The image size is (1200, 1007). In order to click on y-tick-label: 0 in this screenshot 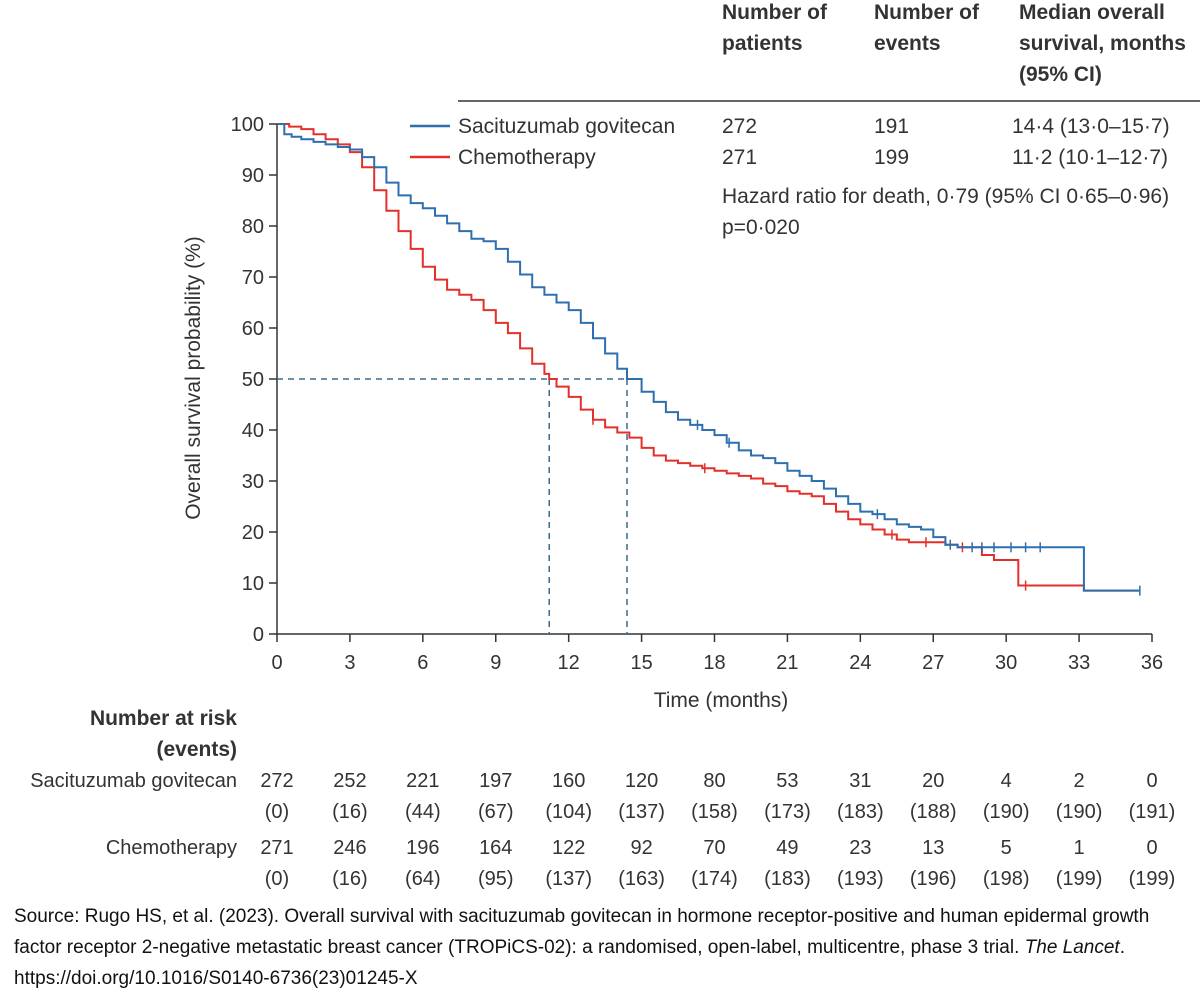, I will do `click(258, 635)`.